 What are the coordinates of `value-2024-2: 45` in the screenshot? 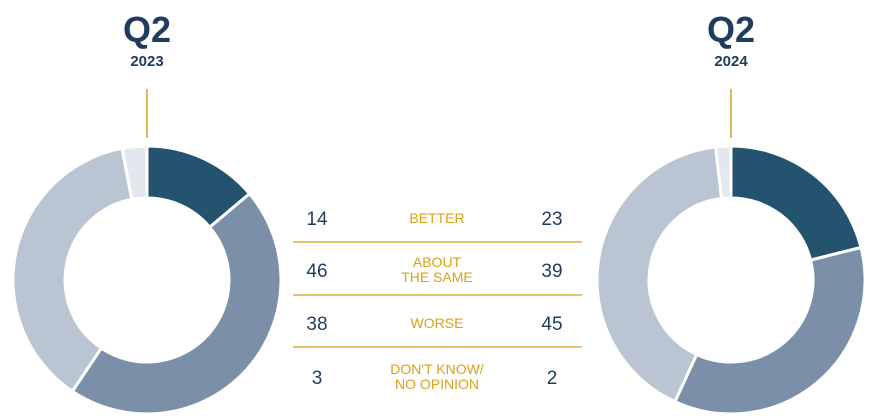 It's located at (551, 324).